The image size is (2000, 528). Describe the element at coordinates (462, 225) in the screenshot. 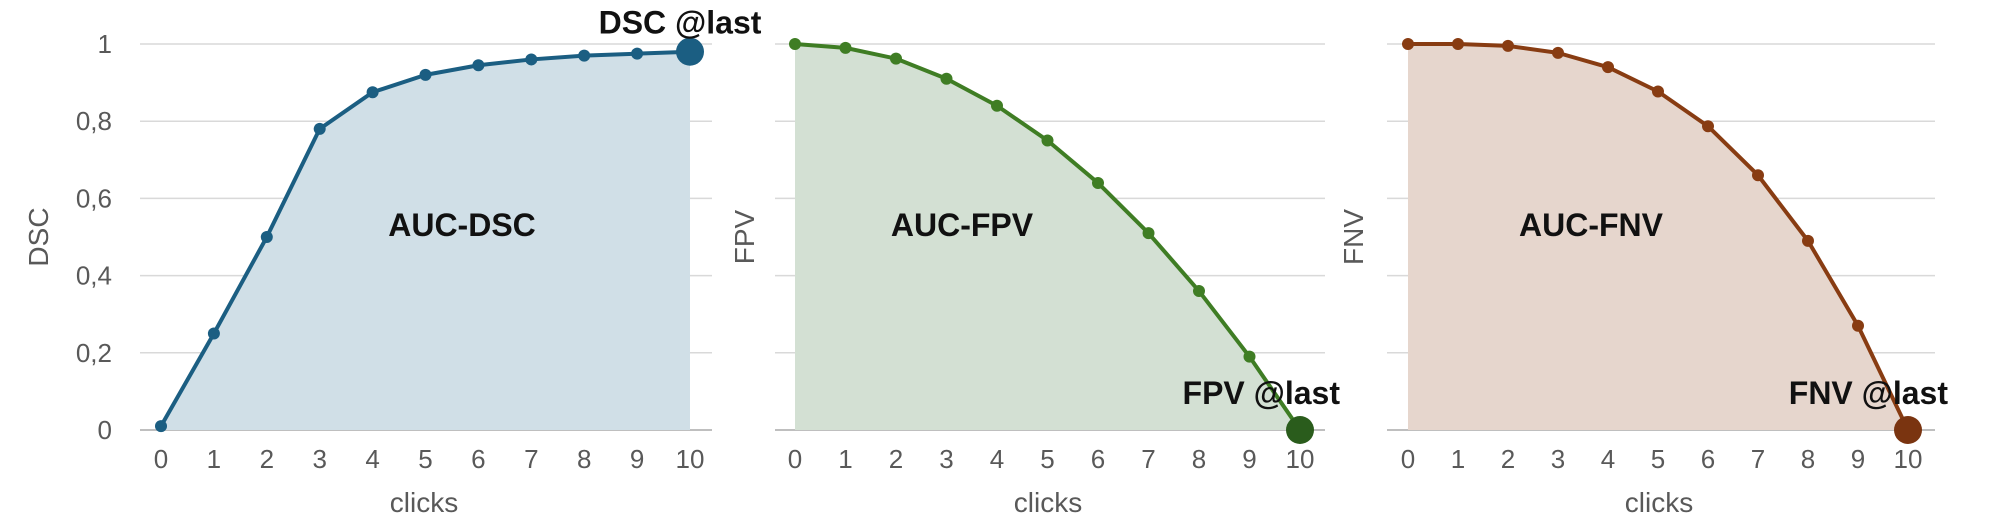

I see `area-label: AUC-DSC` at that location.